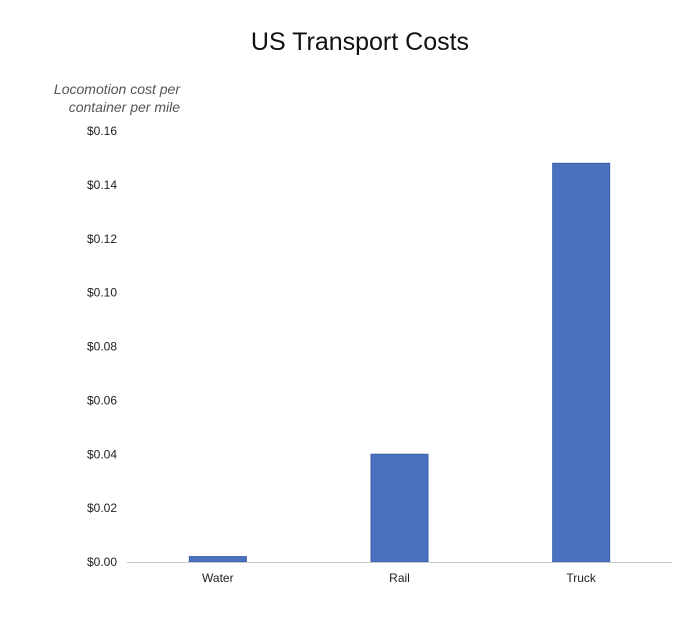 Image resolution: width=700 pixels, height=623 pixels. What do you see at coordinates (102, 293) in the screenshot?
I see `y-tick-label: $0.10` at bounding box center [102, 293].